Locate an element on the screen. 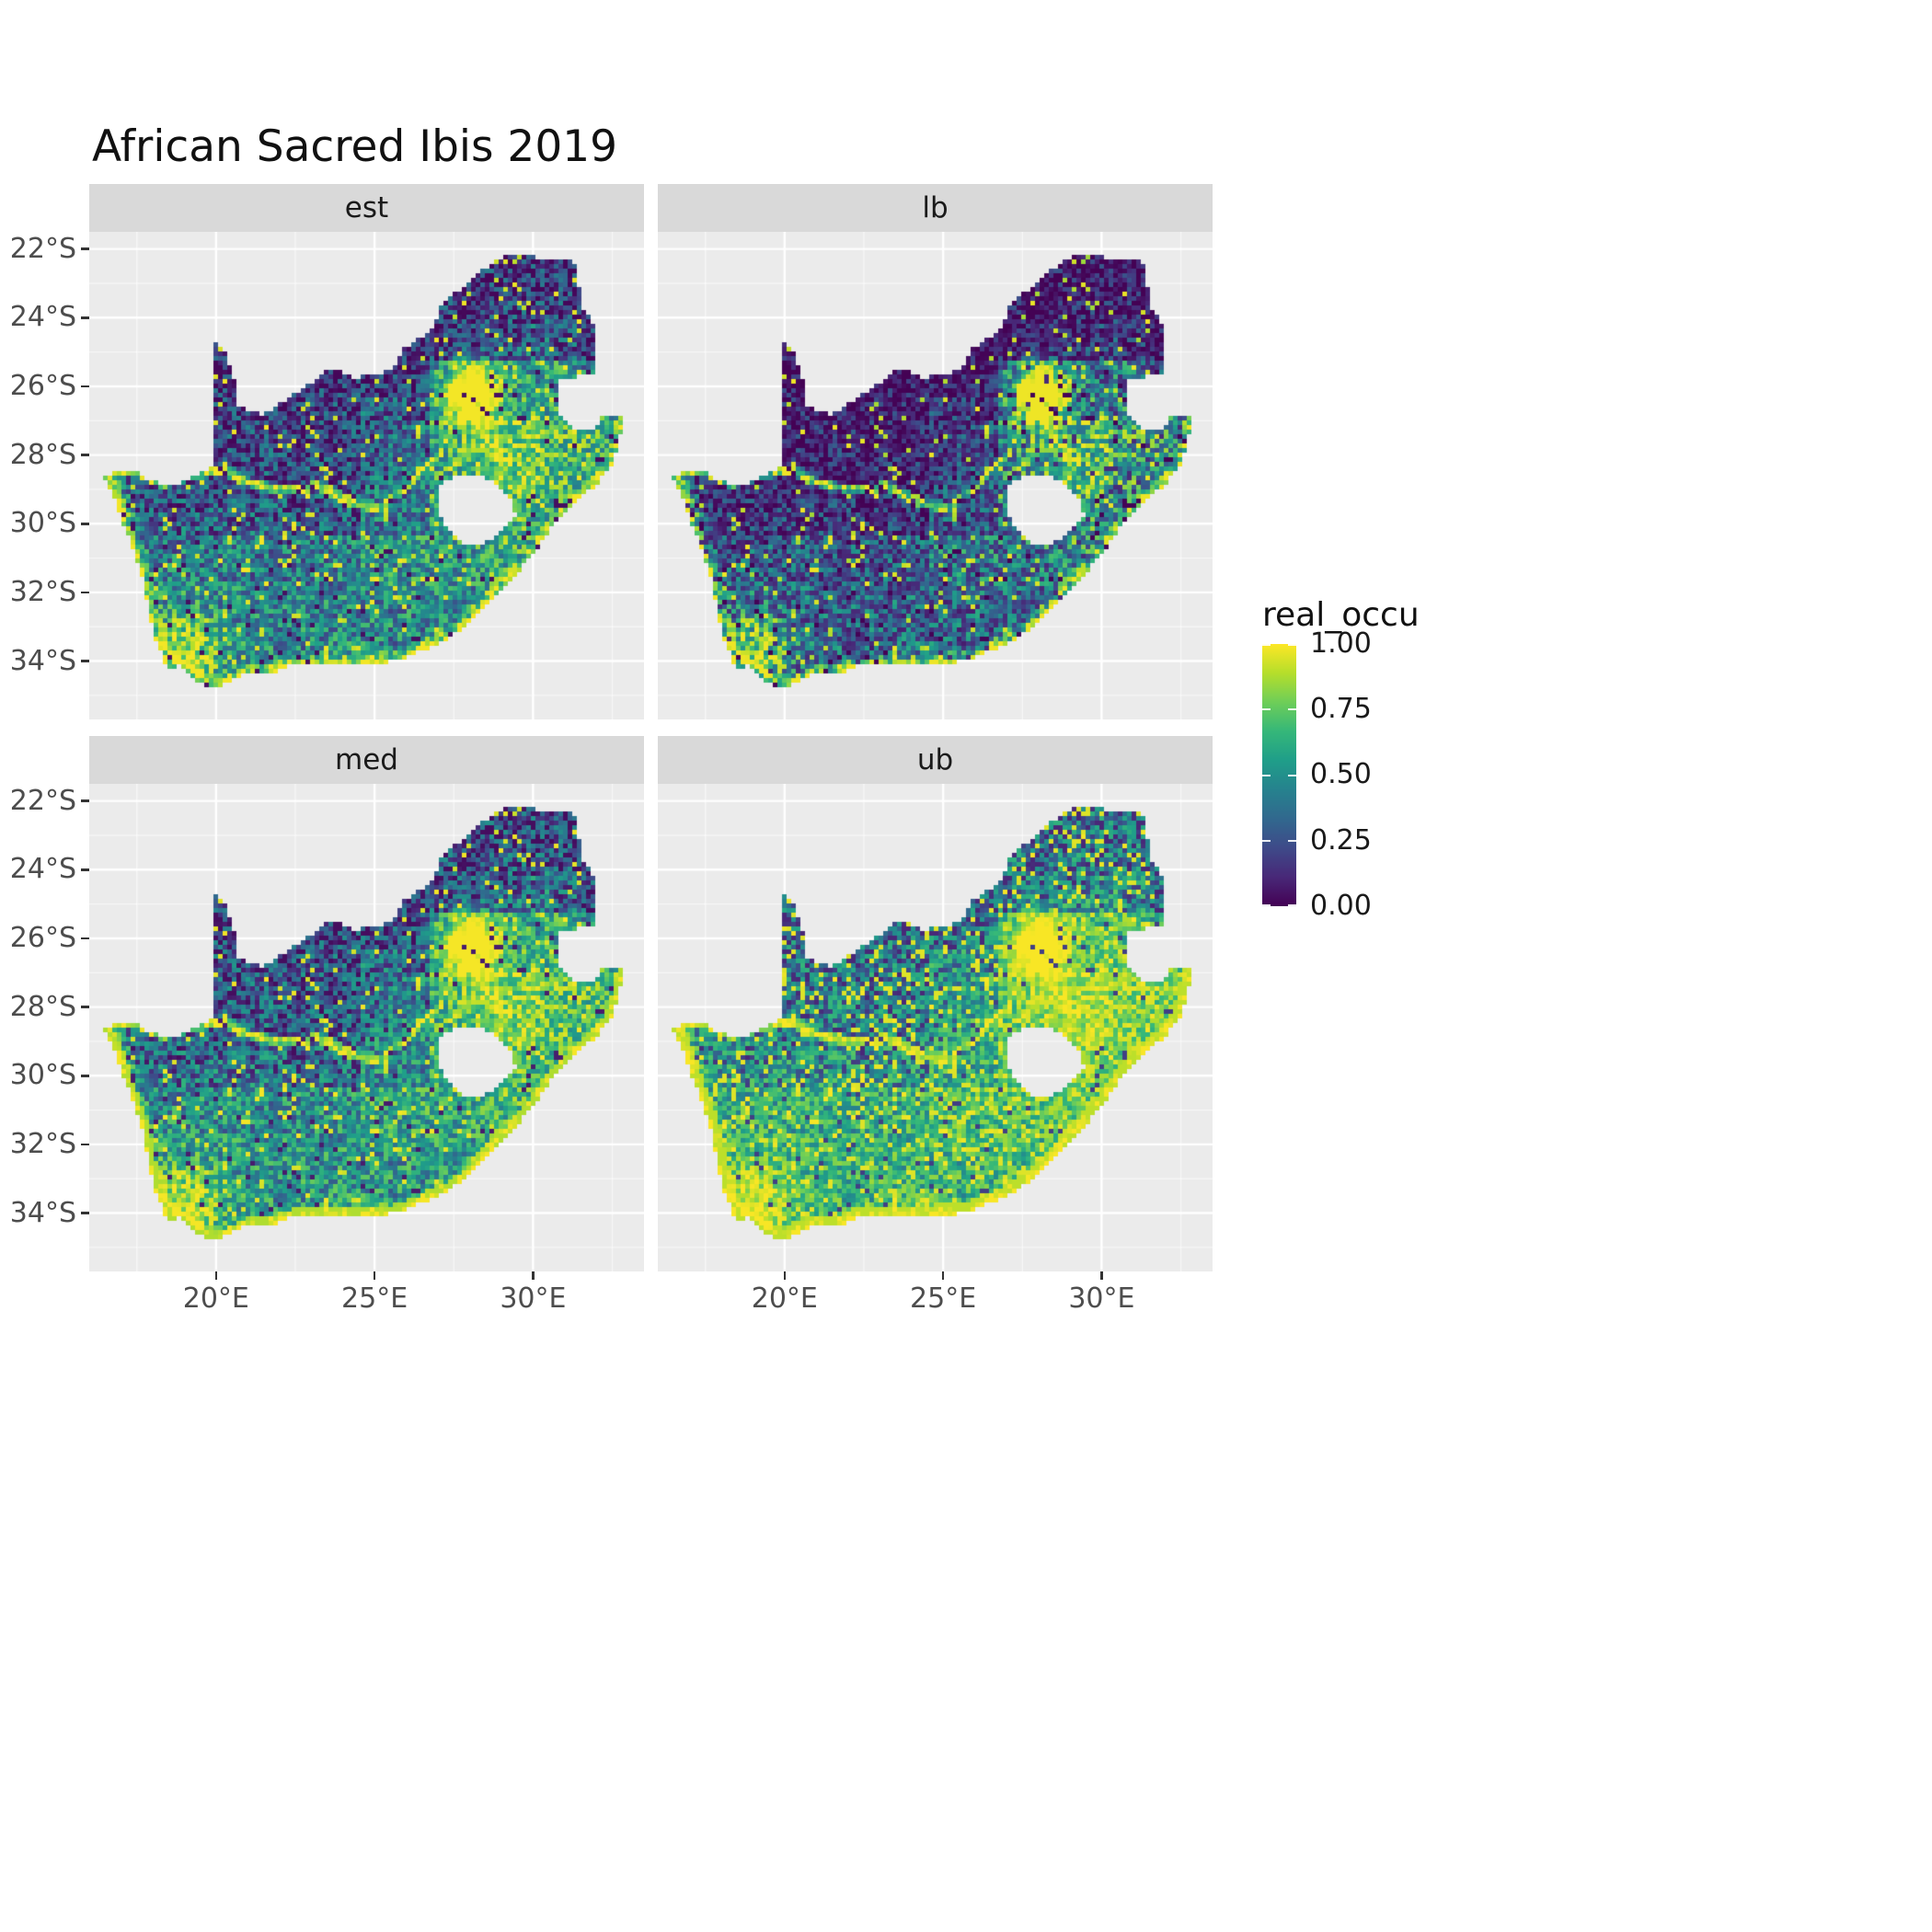 The image size is (1932, 1932). facet-strip-med: med is located at coordinates (366, 760).